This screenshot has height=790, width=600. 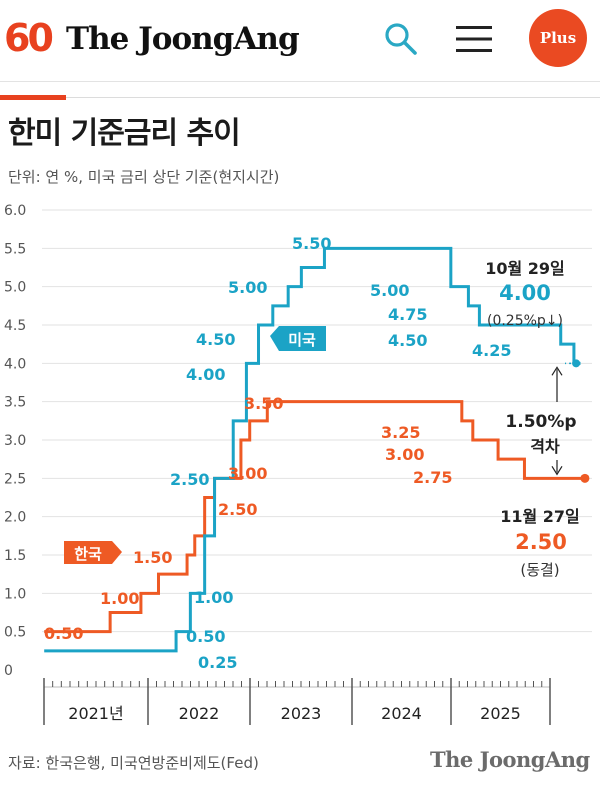 I want to click on korea-rate-label: 3.50, so click(x=263, y=403).